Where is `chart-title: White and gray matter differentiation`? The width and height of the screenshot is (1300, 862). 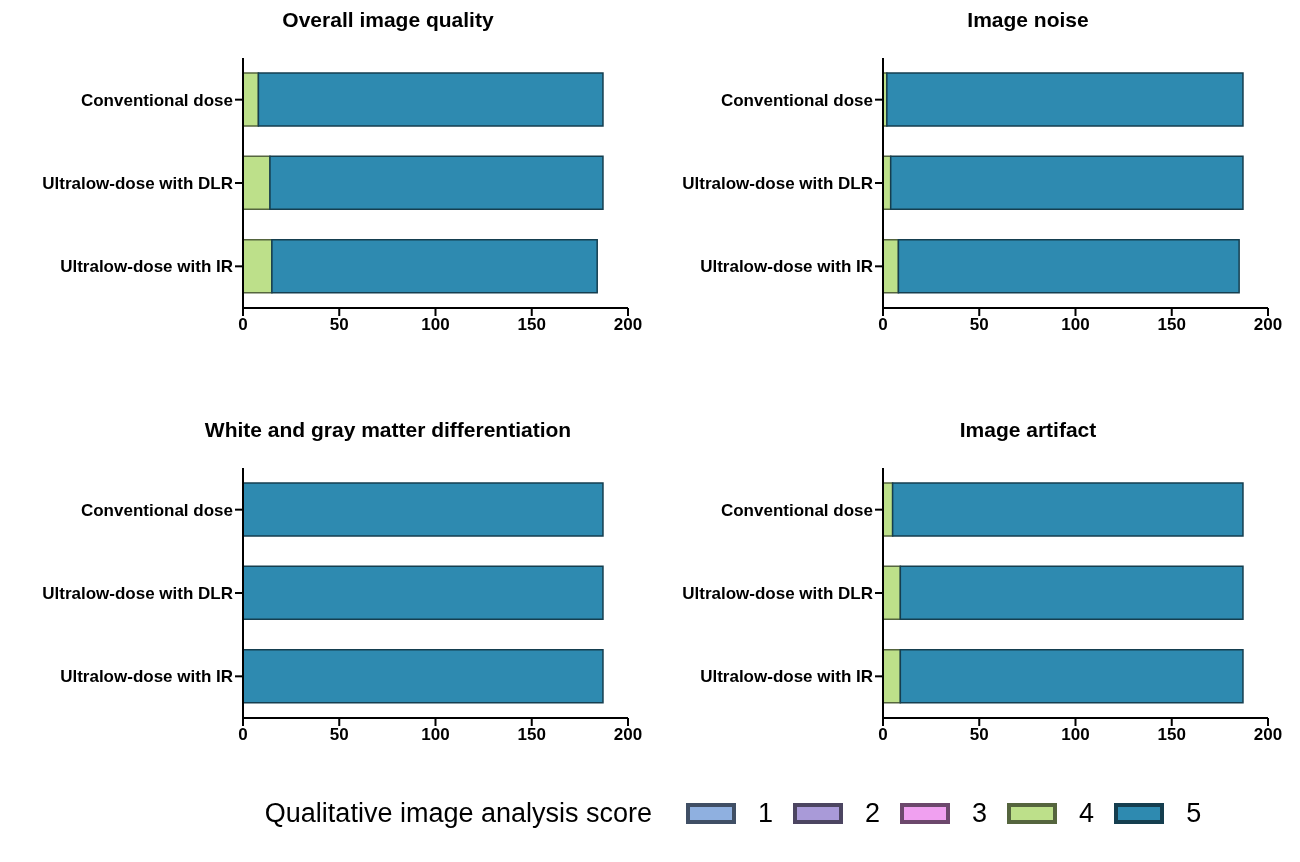
chart-title: White and gray matter differentiation is located at coordinates (388, 430).